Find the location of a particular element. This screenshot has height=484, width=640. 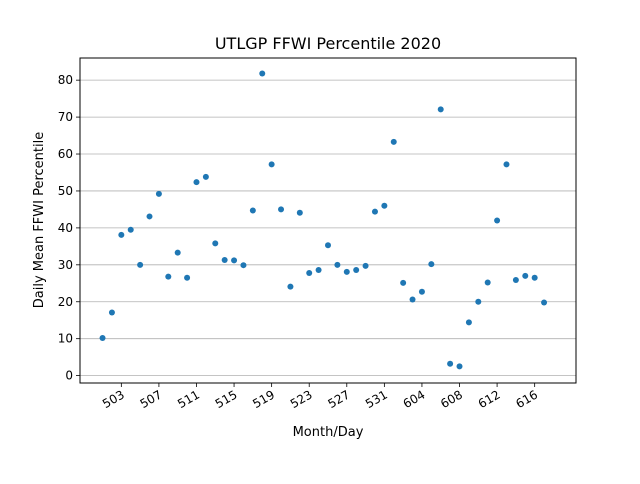

y-tick-label: 10 is located at coordinates (65, 339).